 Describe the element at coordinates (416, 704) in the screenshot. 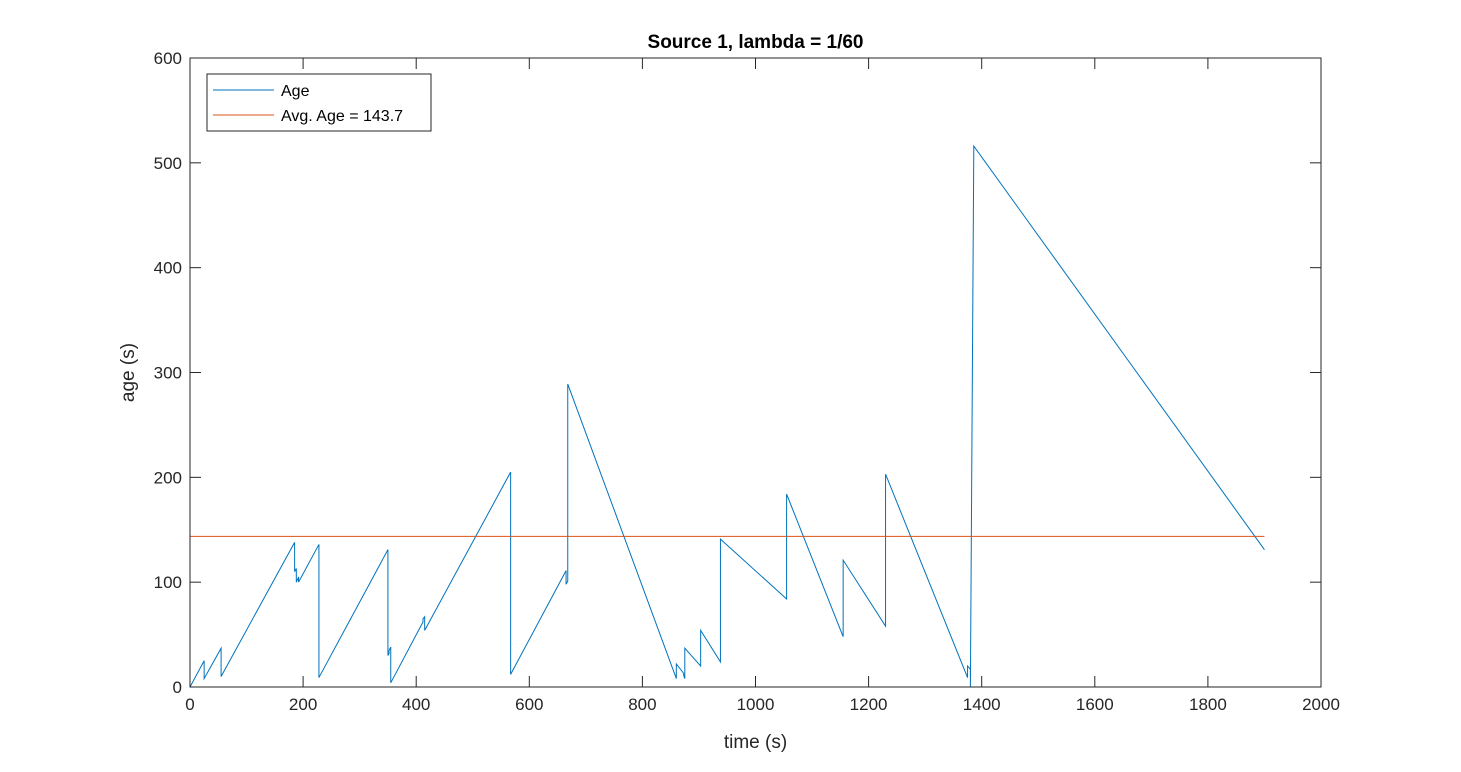

I see `x-tick-label: 400` at that location.